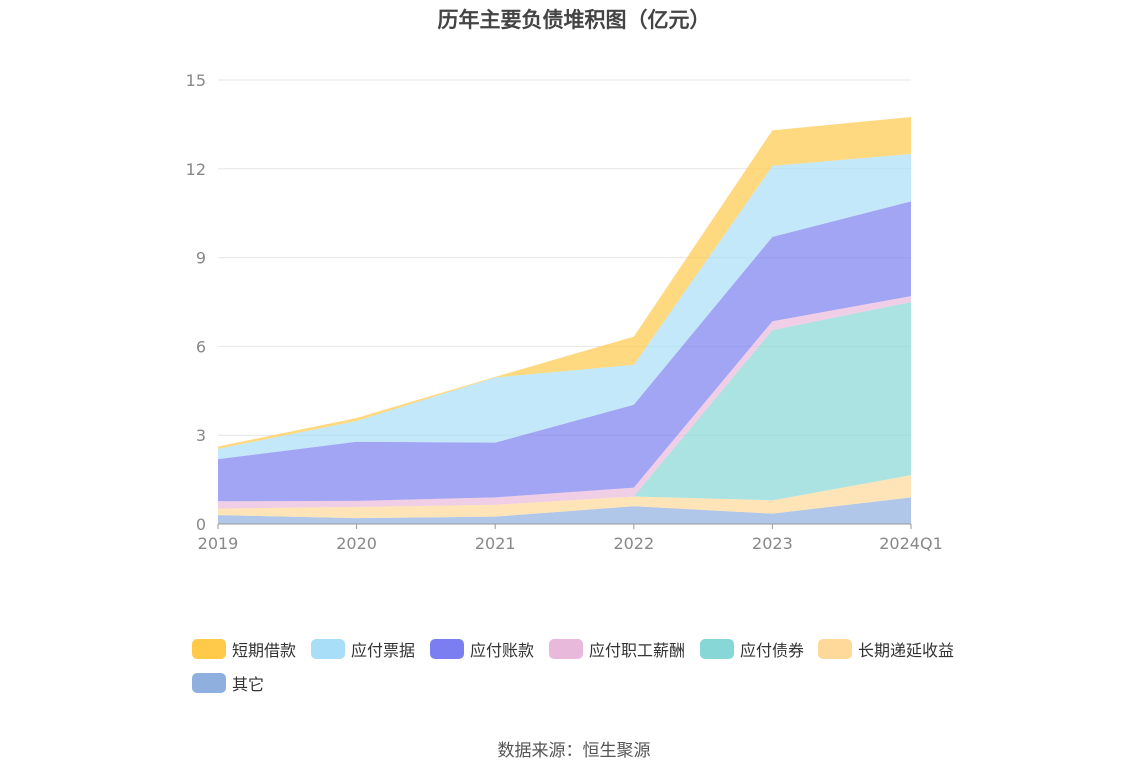 The height and width of the screenshot is (776, 1148). I want to click on area-series-长期递延收益, so click(564, 497).